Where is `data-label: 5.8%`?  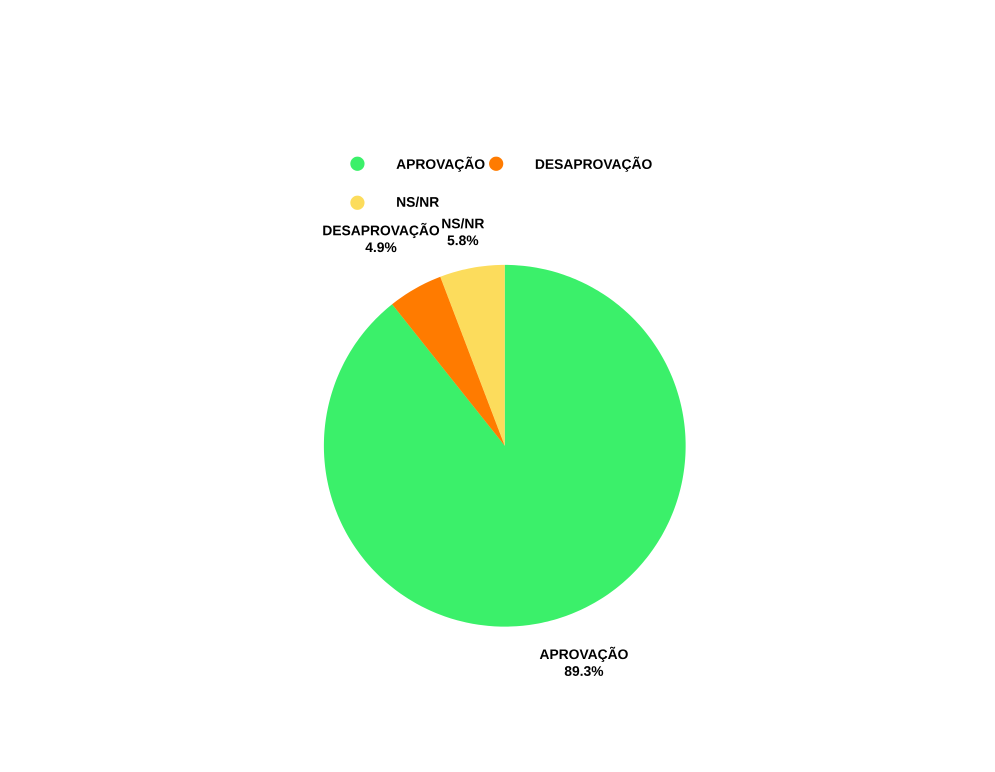 data-label: 5.8% is located at coordinates (463, 240).